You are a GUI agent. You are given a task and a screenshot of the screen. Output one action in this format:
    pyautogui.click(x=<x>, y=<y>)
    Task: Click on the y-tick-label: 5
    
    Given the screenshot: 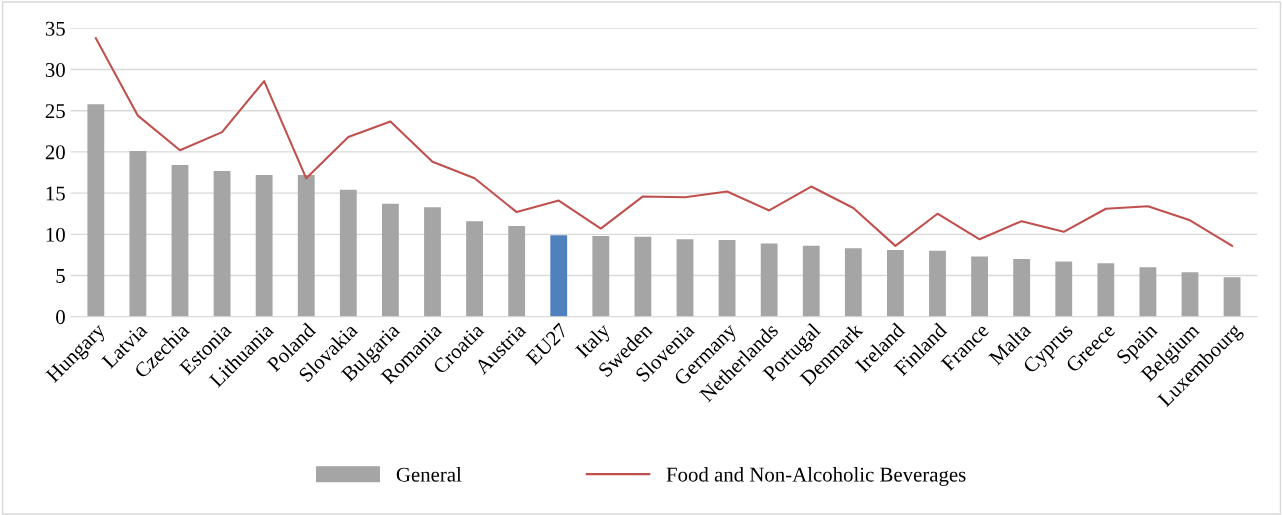 What is the action you would take?
    pyautogui.click(x=60, y=276)
    